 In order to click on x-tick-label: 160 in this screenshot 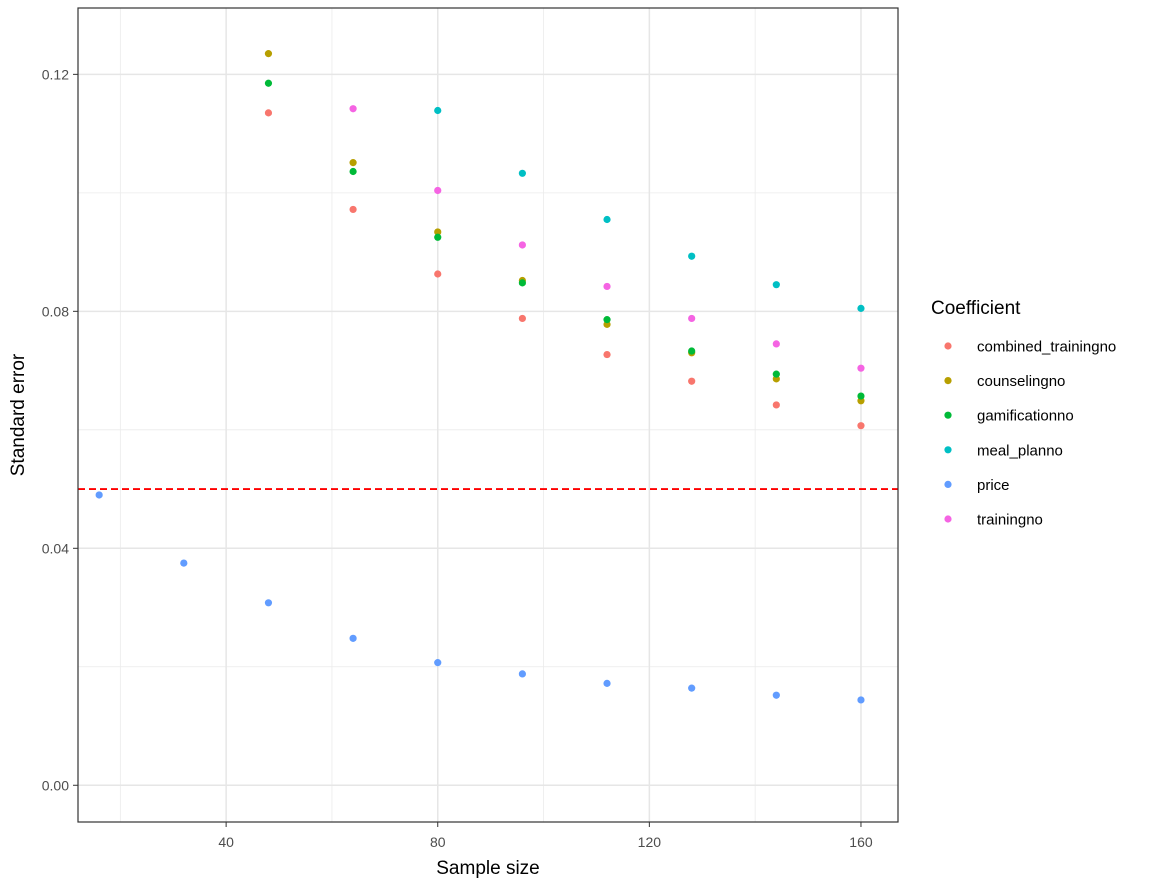, I will do `click(861, 842)`.